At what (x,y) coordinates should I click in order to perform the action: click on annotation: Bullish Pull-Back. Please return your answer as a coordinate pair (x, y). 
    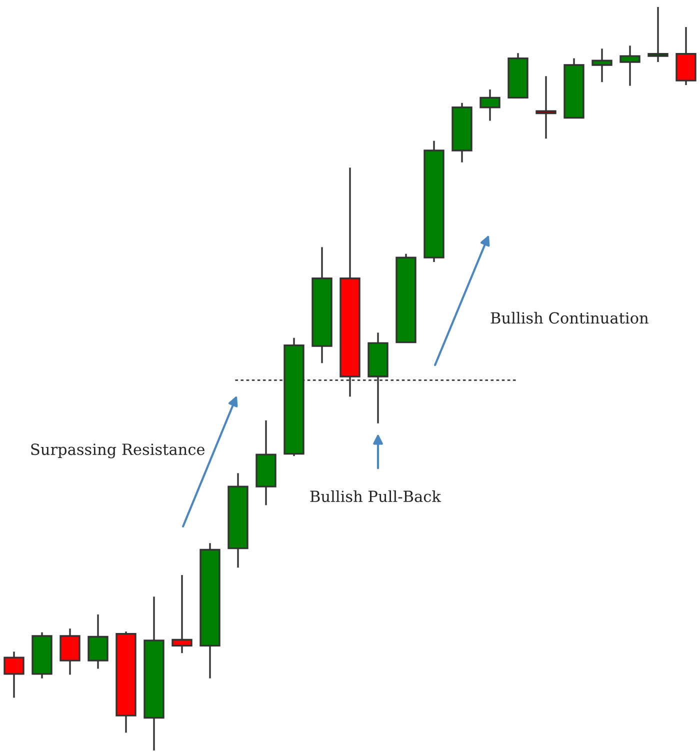
    Looking at the image, I should click on (376, 496).